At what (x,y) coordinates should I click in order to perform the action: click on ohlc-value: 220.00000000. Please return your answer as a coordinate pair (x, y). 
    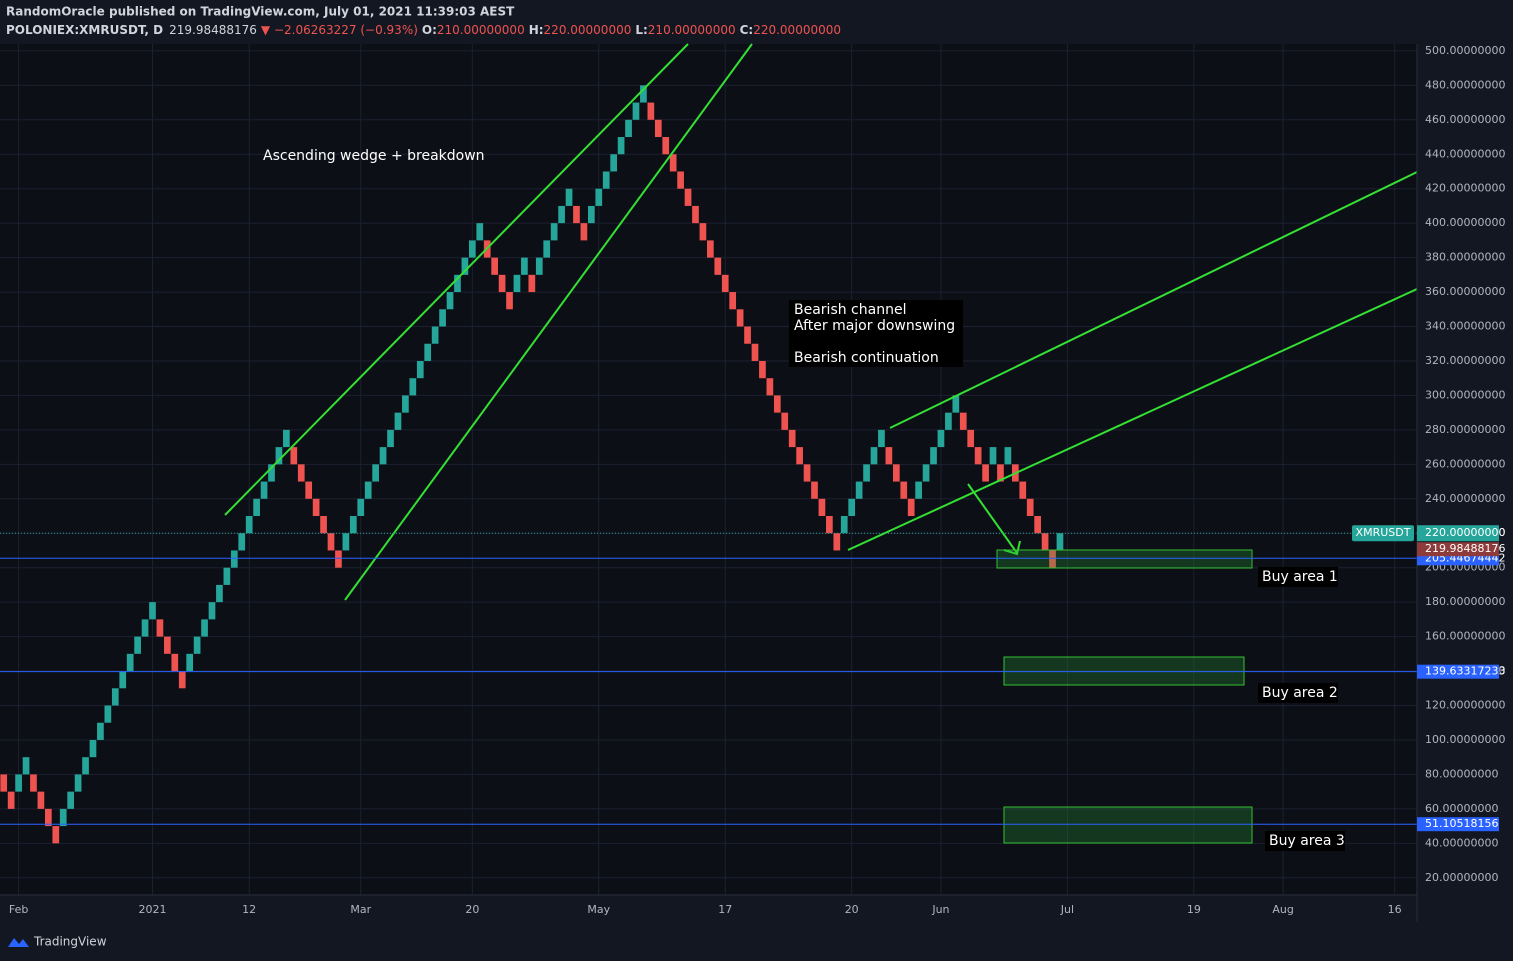
    Looking at the image, I should click on (588, 30).